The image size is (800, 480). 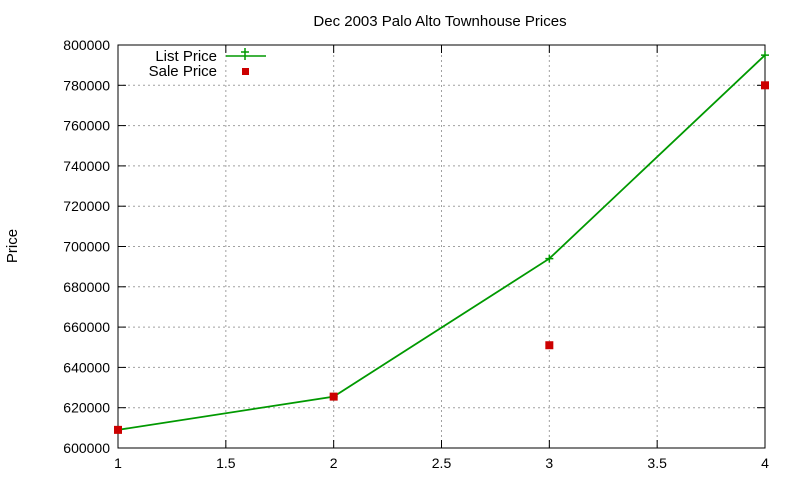 I want to click on y-tick-label: 740000, so click(x=86, y=166).